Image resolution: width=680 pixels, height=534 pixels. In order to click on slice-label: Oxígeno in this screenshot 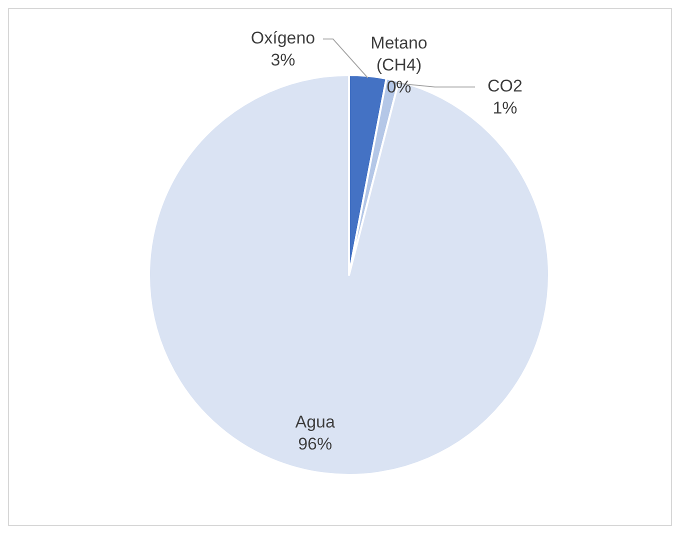, I will do `click(283, 38)`.